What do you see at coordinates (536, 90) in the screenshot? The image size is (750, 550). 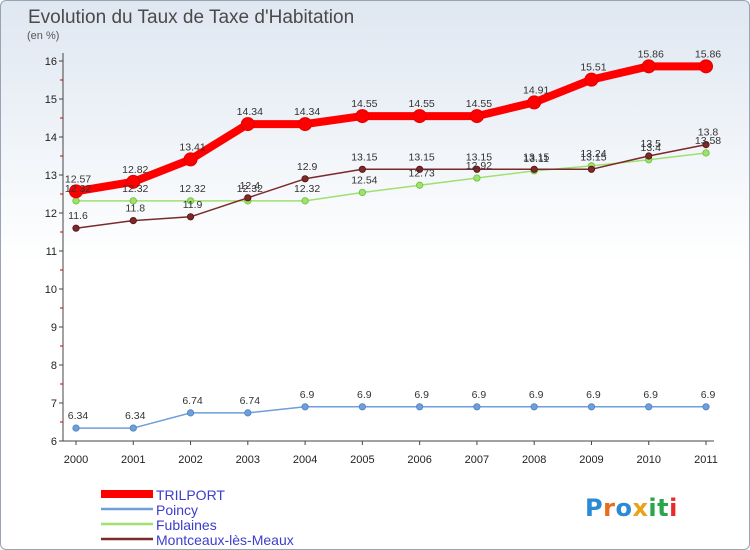 I see `data-label: 14.91` at bounding box center [536, 90].